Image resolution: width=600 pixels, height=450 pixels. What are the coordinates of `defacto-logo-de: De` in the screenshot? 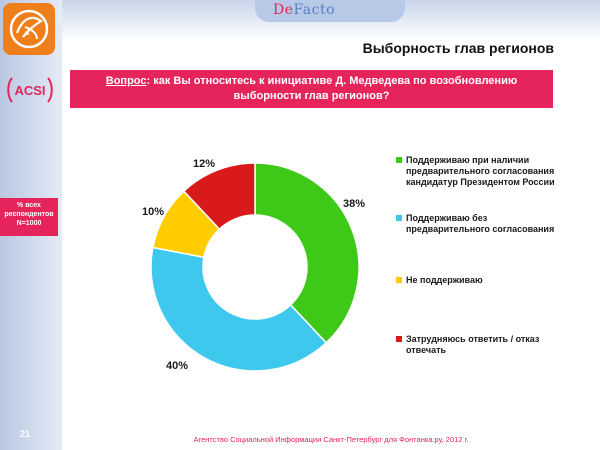 It's located at (283, 10).